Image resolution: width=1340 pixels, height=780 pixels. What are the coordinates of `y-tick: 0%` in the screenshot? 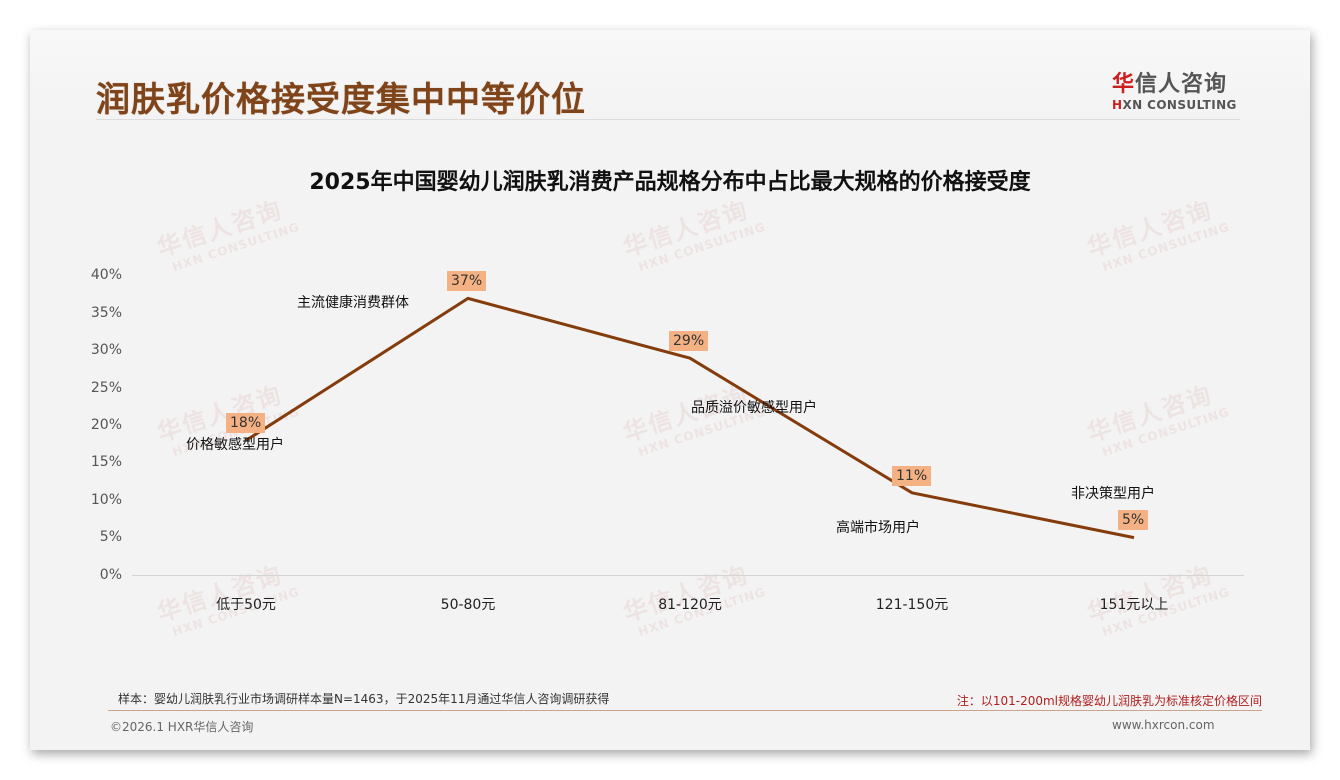 It's located at (110, 575).